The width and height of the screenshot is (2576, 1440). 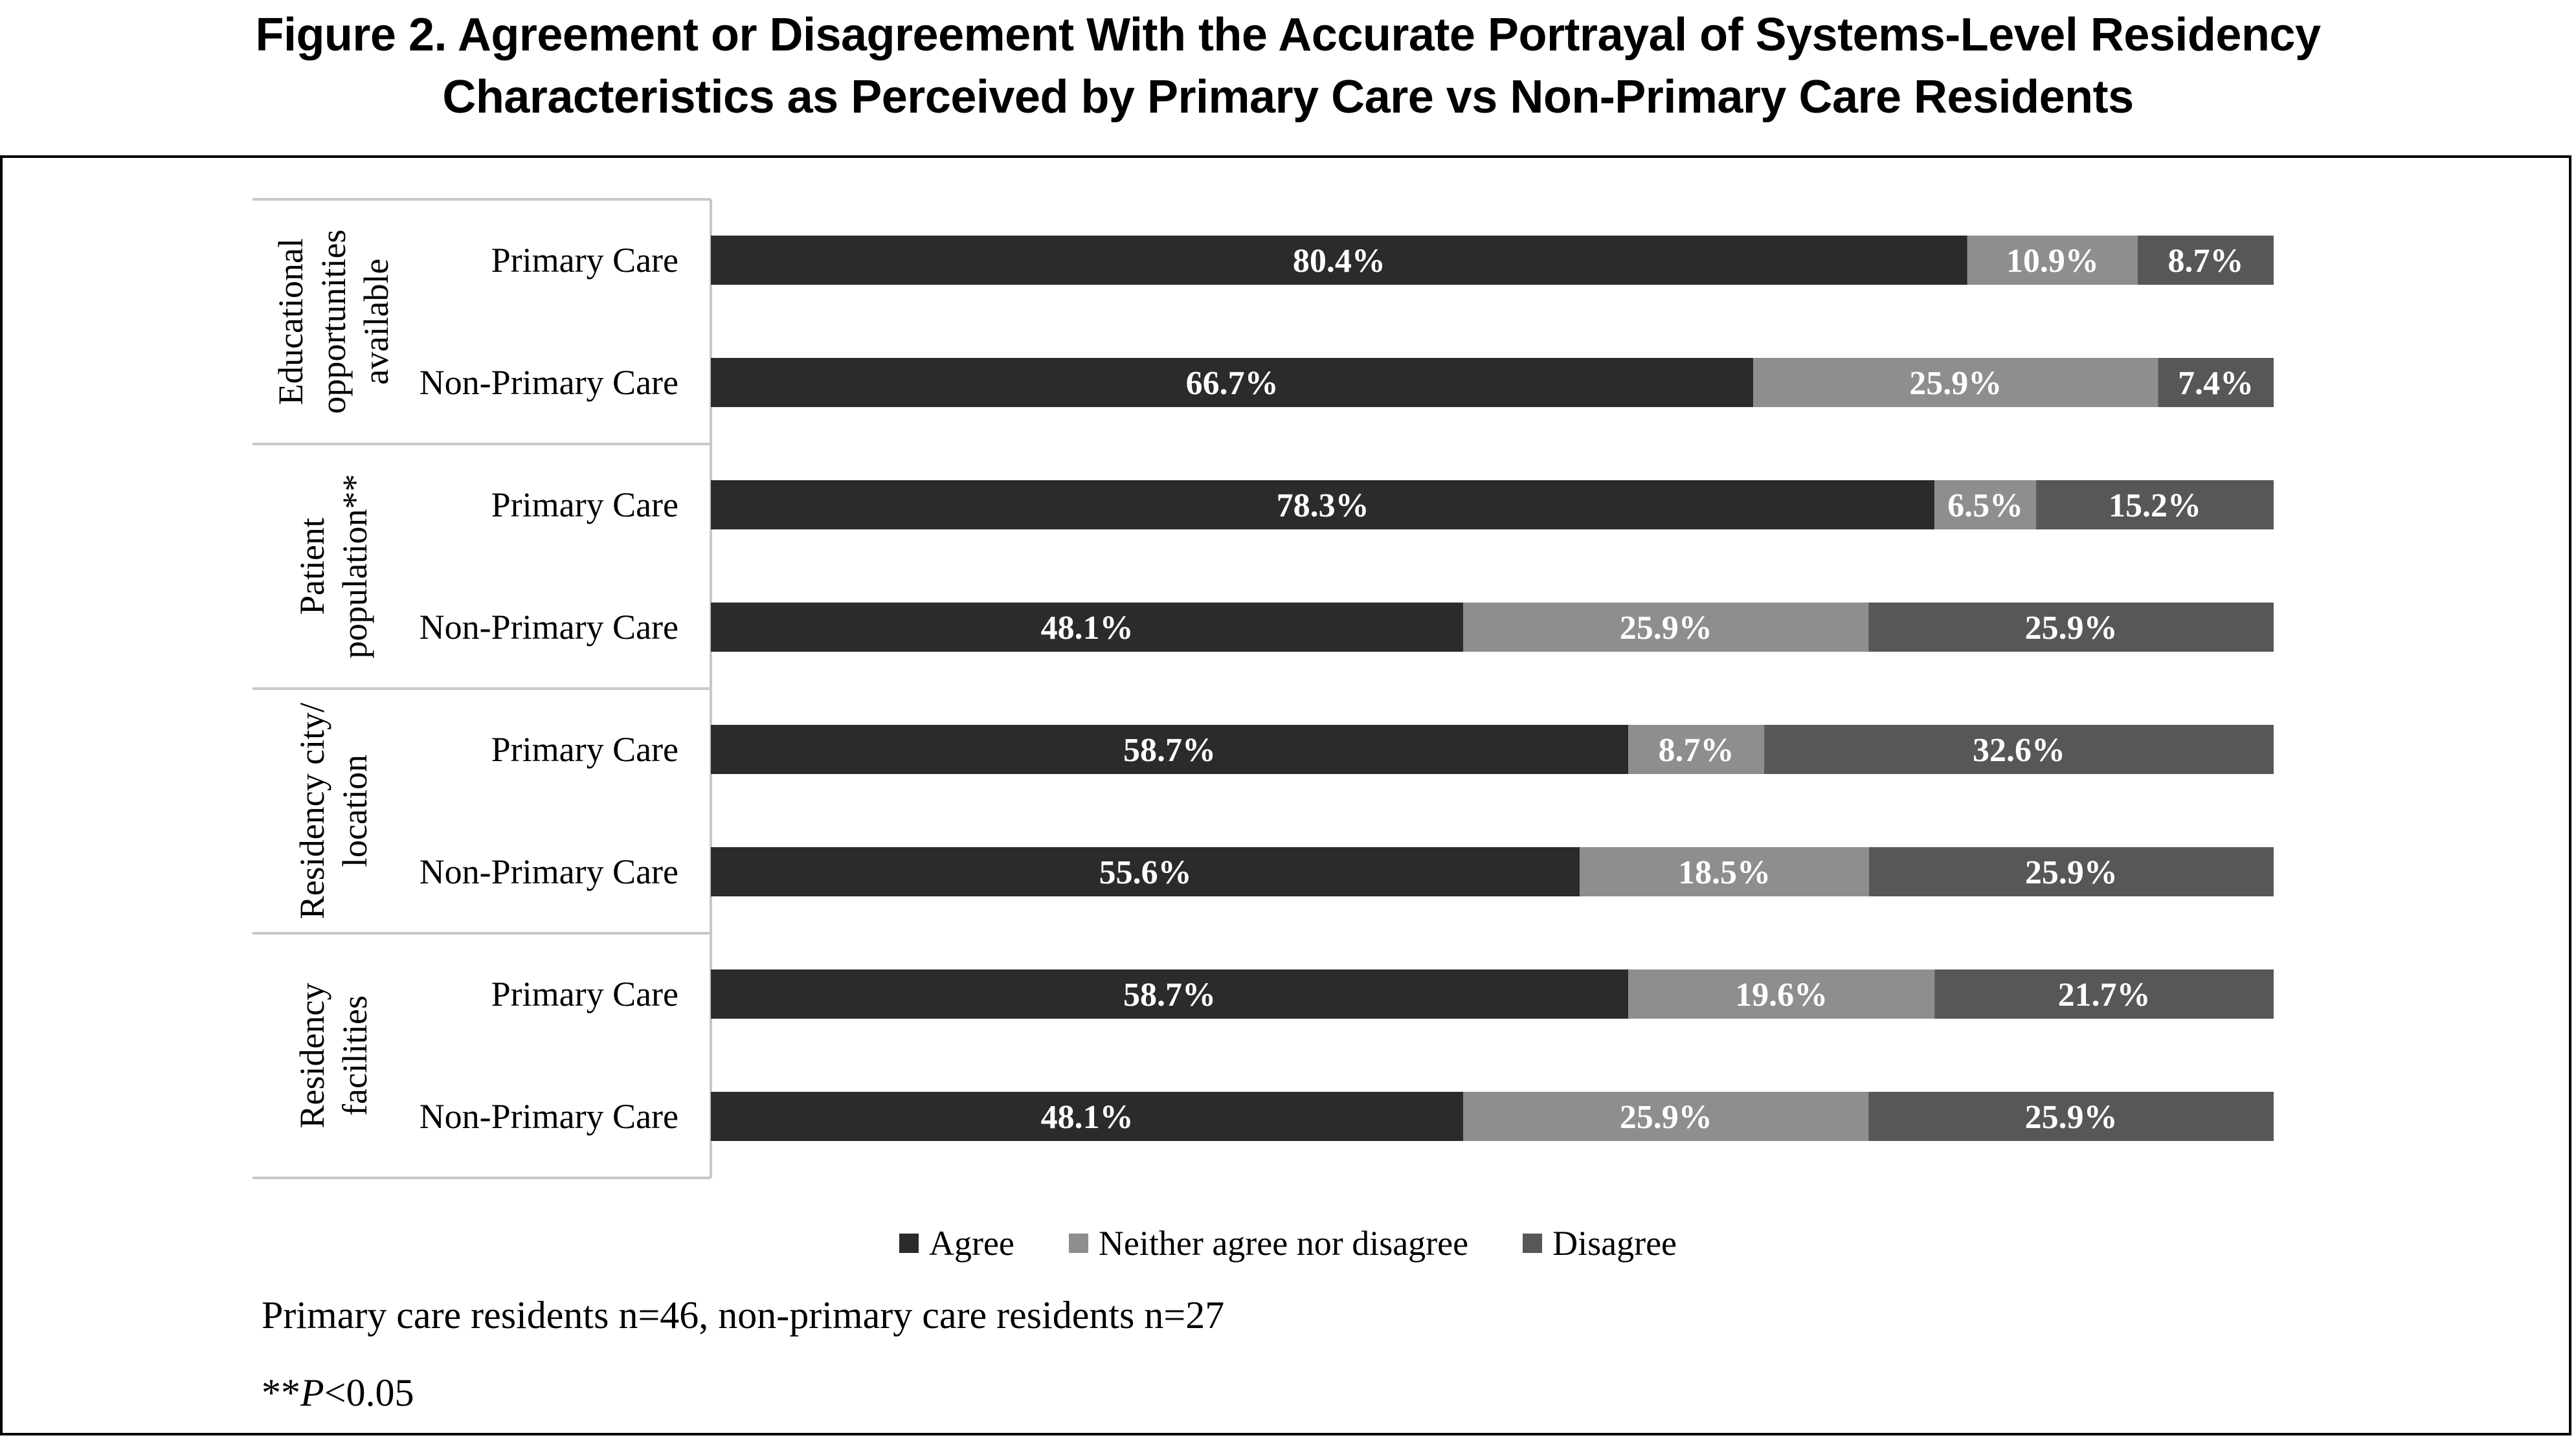 I want to click on legend-item-agree: Agree, so click(x=956, y=1243).